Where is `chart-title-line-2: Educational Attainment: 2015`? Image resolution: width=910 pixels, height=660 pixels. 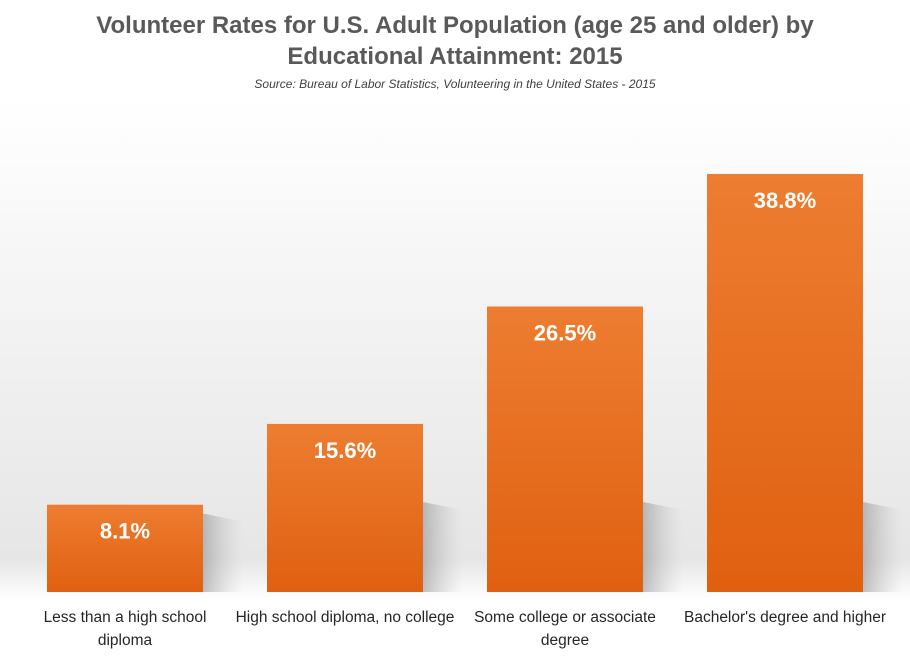 chart-title-line-2: Educational Attainment: 2015 is located at coordinates (455, 56).